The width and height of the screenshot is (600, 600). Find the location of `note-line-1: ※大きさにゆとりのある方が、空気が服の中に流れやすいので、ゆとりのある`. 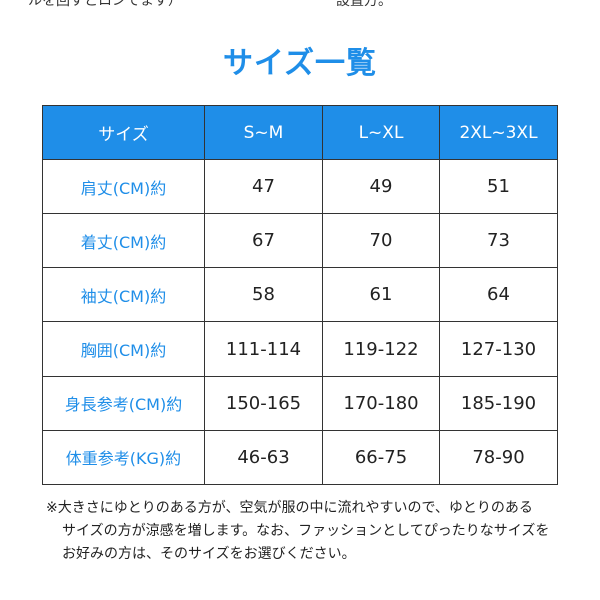

note-line-1: ※大きさにゆとりのある方が、空気が服の中に流れやすいので、ゆとりのある is located at coordinates (289, 508).